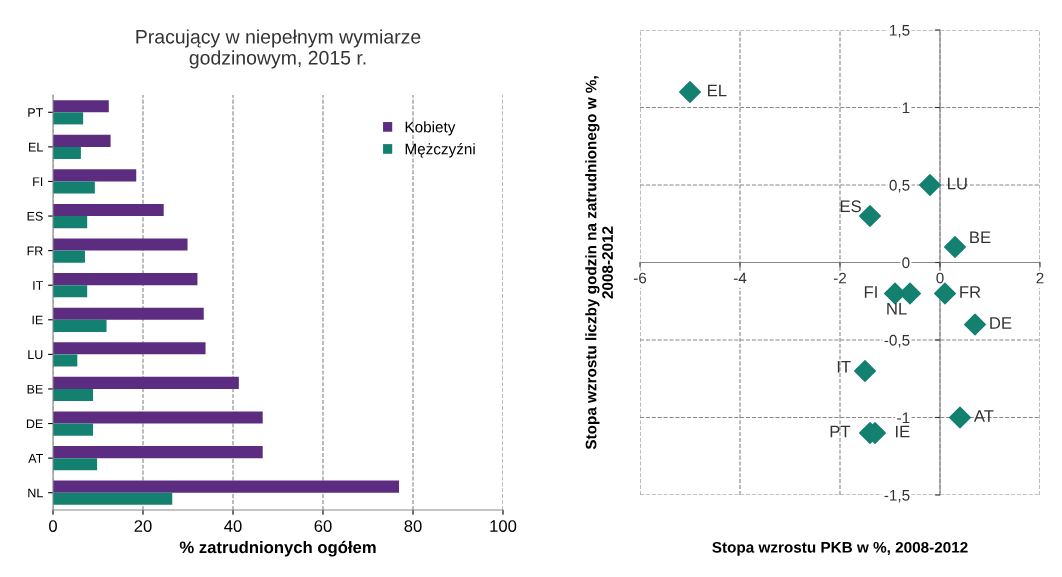 Image resolution: width=1062 pixels, height=577 pixels. What do you see at coordinates (233, 526) in the screenshot?
I see `x-tick-label: 40` at bounding box center [233, 526].